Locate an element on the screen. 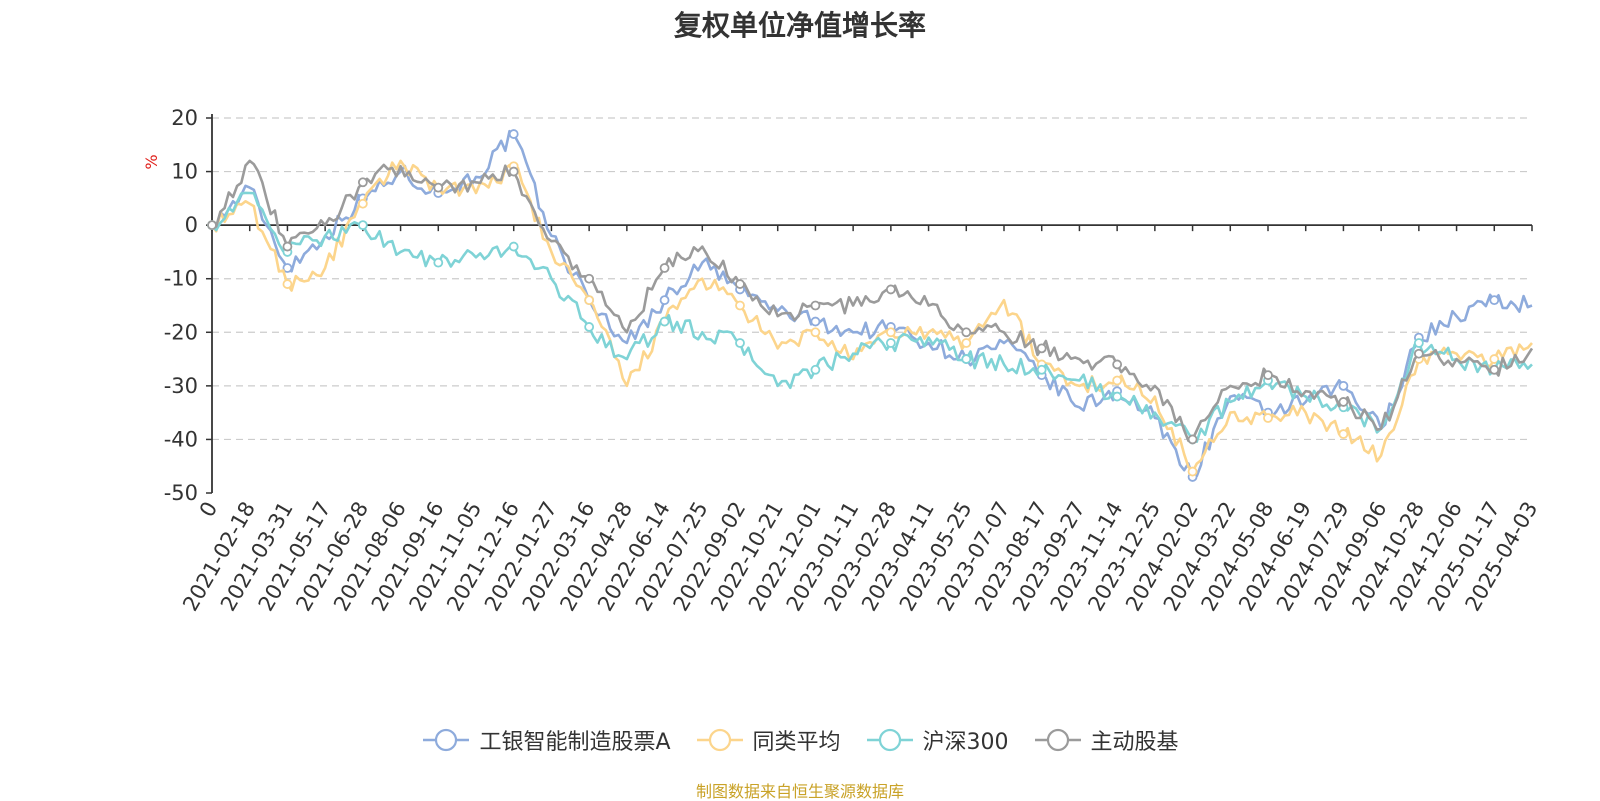 The image size is (1600, 801). legend-label: 工银智能制造股票A is located at coordinates (575, 742).